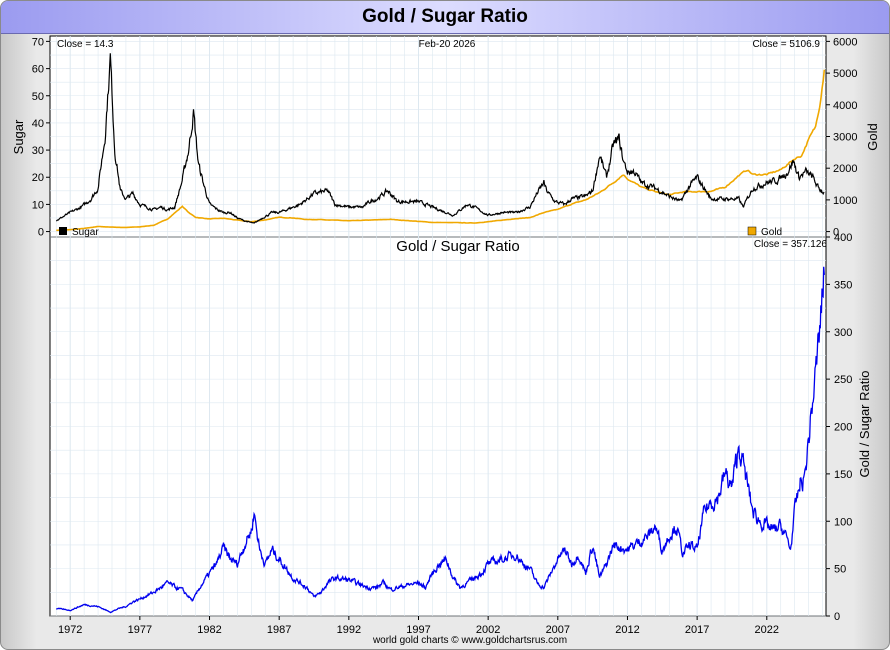 The height and width of the screenshot is (650, 890). What do you see at coordinates (85, 44) in the screenshot?
I see `sugar-close-label: Close = 14.3` at bounding box center [85, 44].